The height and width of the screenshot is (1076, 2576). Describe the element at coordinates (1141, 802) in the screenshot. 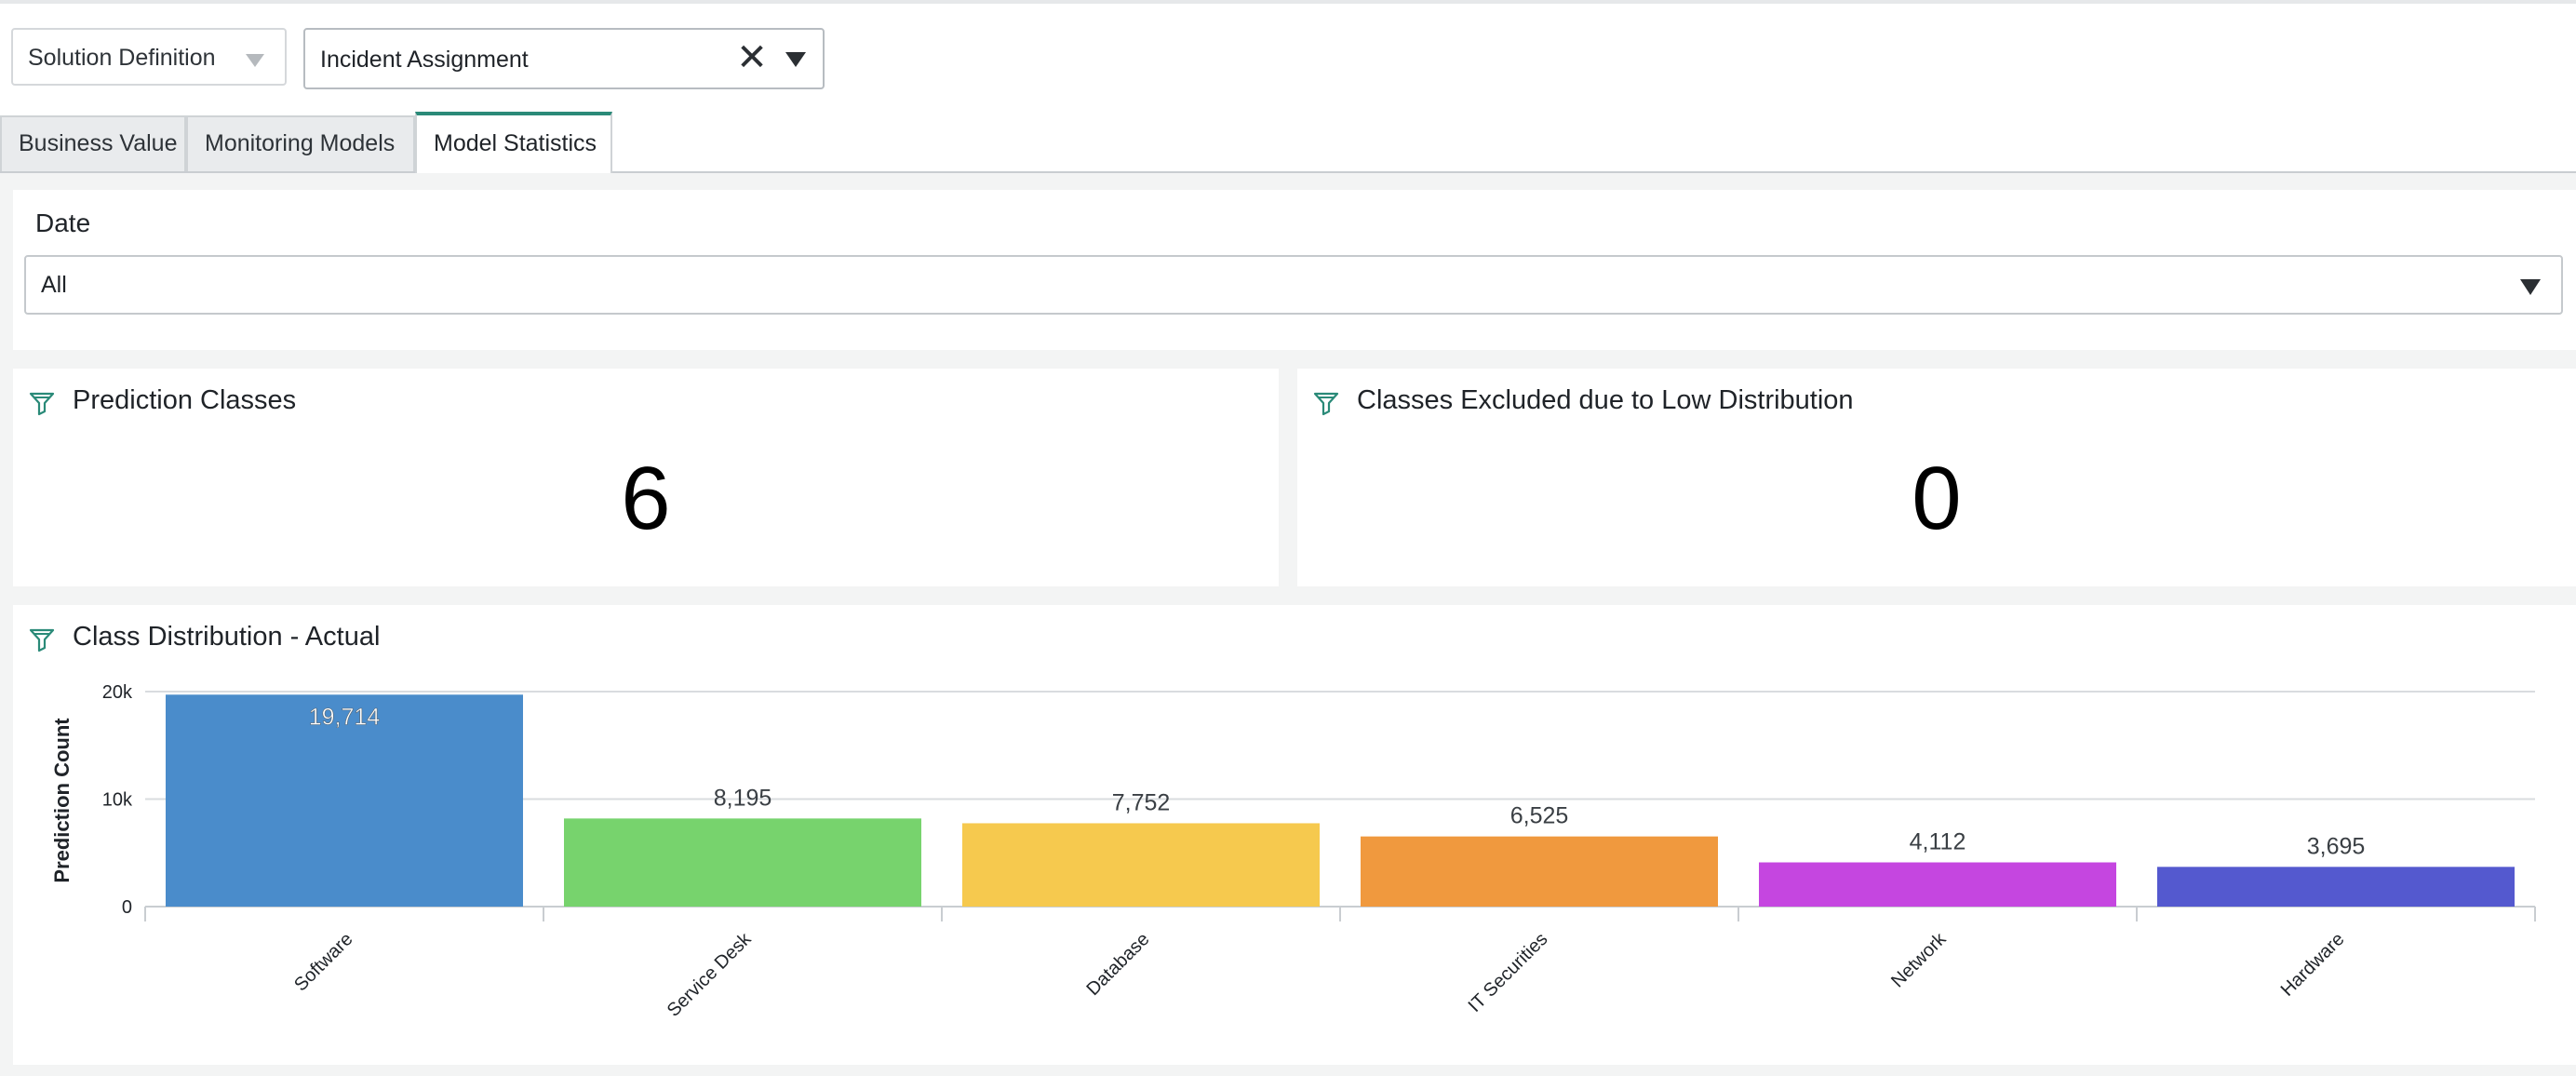

I see `data-label: 7,752` at that location.